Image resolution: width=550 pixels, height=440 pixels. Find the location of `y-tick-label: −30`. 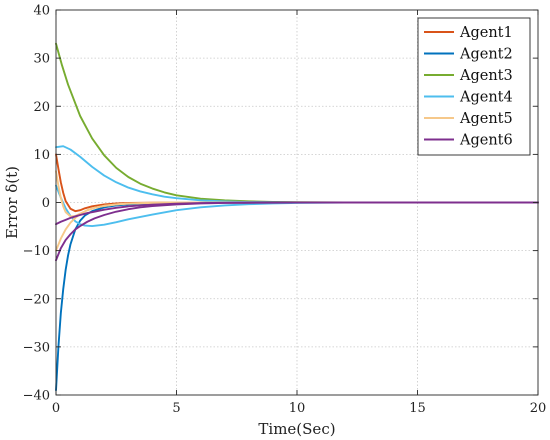

y-tick-label: −30 is located at coordinates (36, 347).